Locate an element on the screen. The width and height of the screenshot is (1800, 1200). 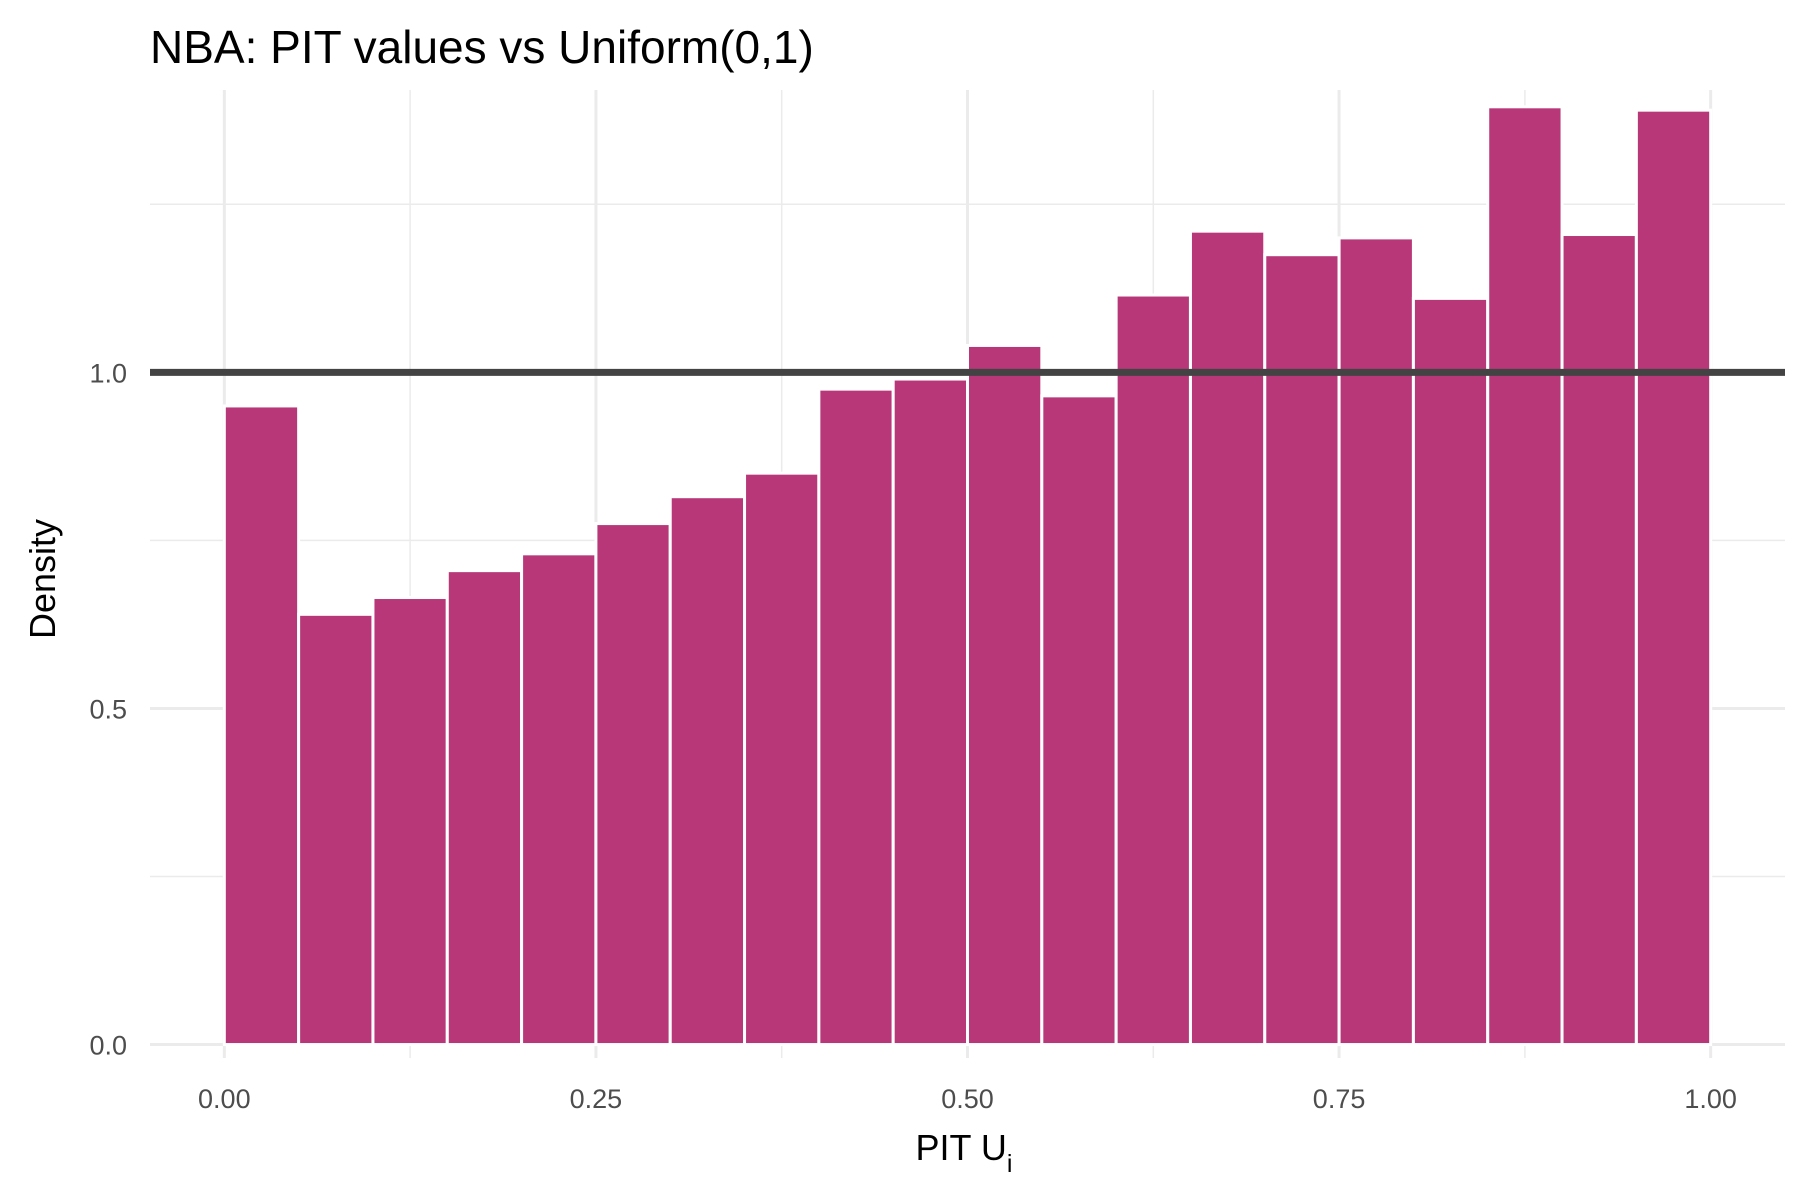
y-tick-label: 0.5 is located at coordinates (108, 709).